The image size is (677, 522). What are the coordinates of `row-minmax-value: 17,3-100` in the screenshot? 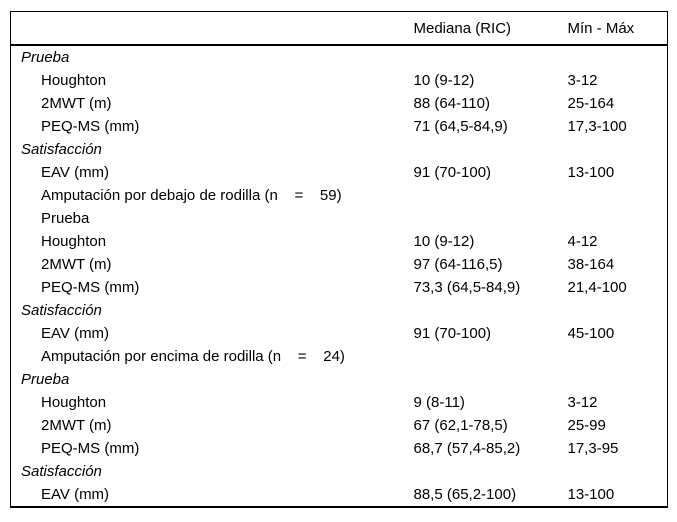 It's located at (597, 126).